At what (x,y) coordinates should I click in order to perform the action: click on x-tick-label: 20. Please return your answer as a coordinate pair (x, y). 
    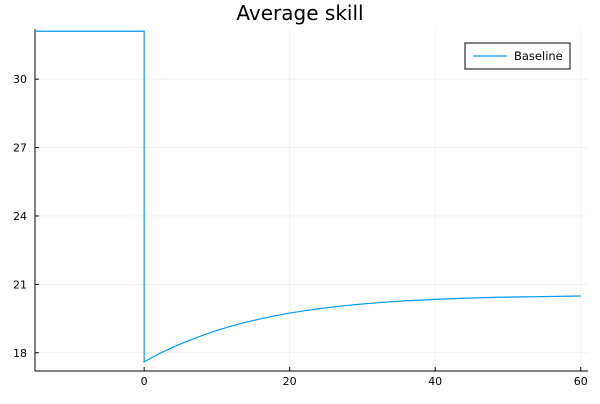
    Looking at the image, I should click on (290, 381).